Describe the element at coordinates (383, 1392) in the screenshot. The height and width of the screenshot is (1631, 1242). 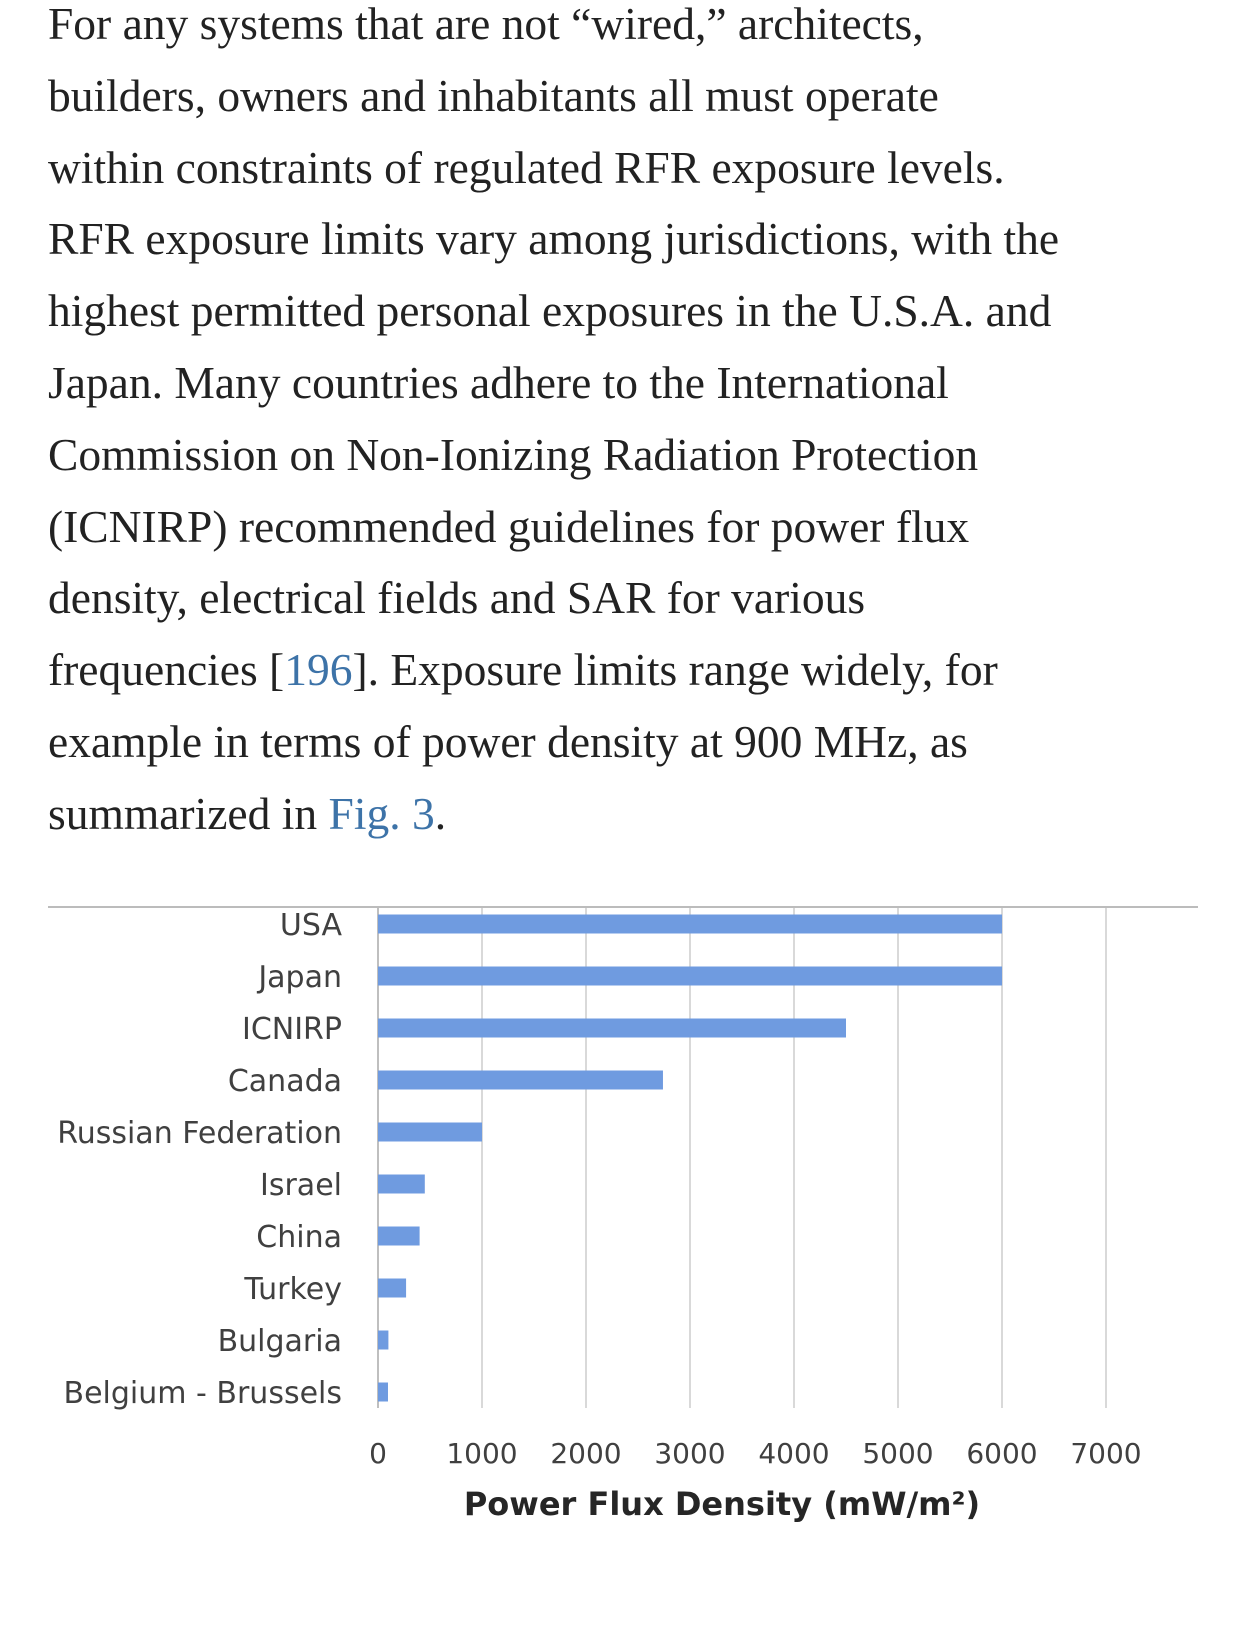
I see `bar-belgium-brussels` at that location.